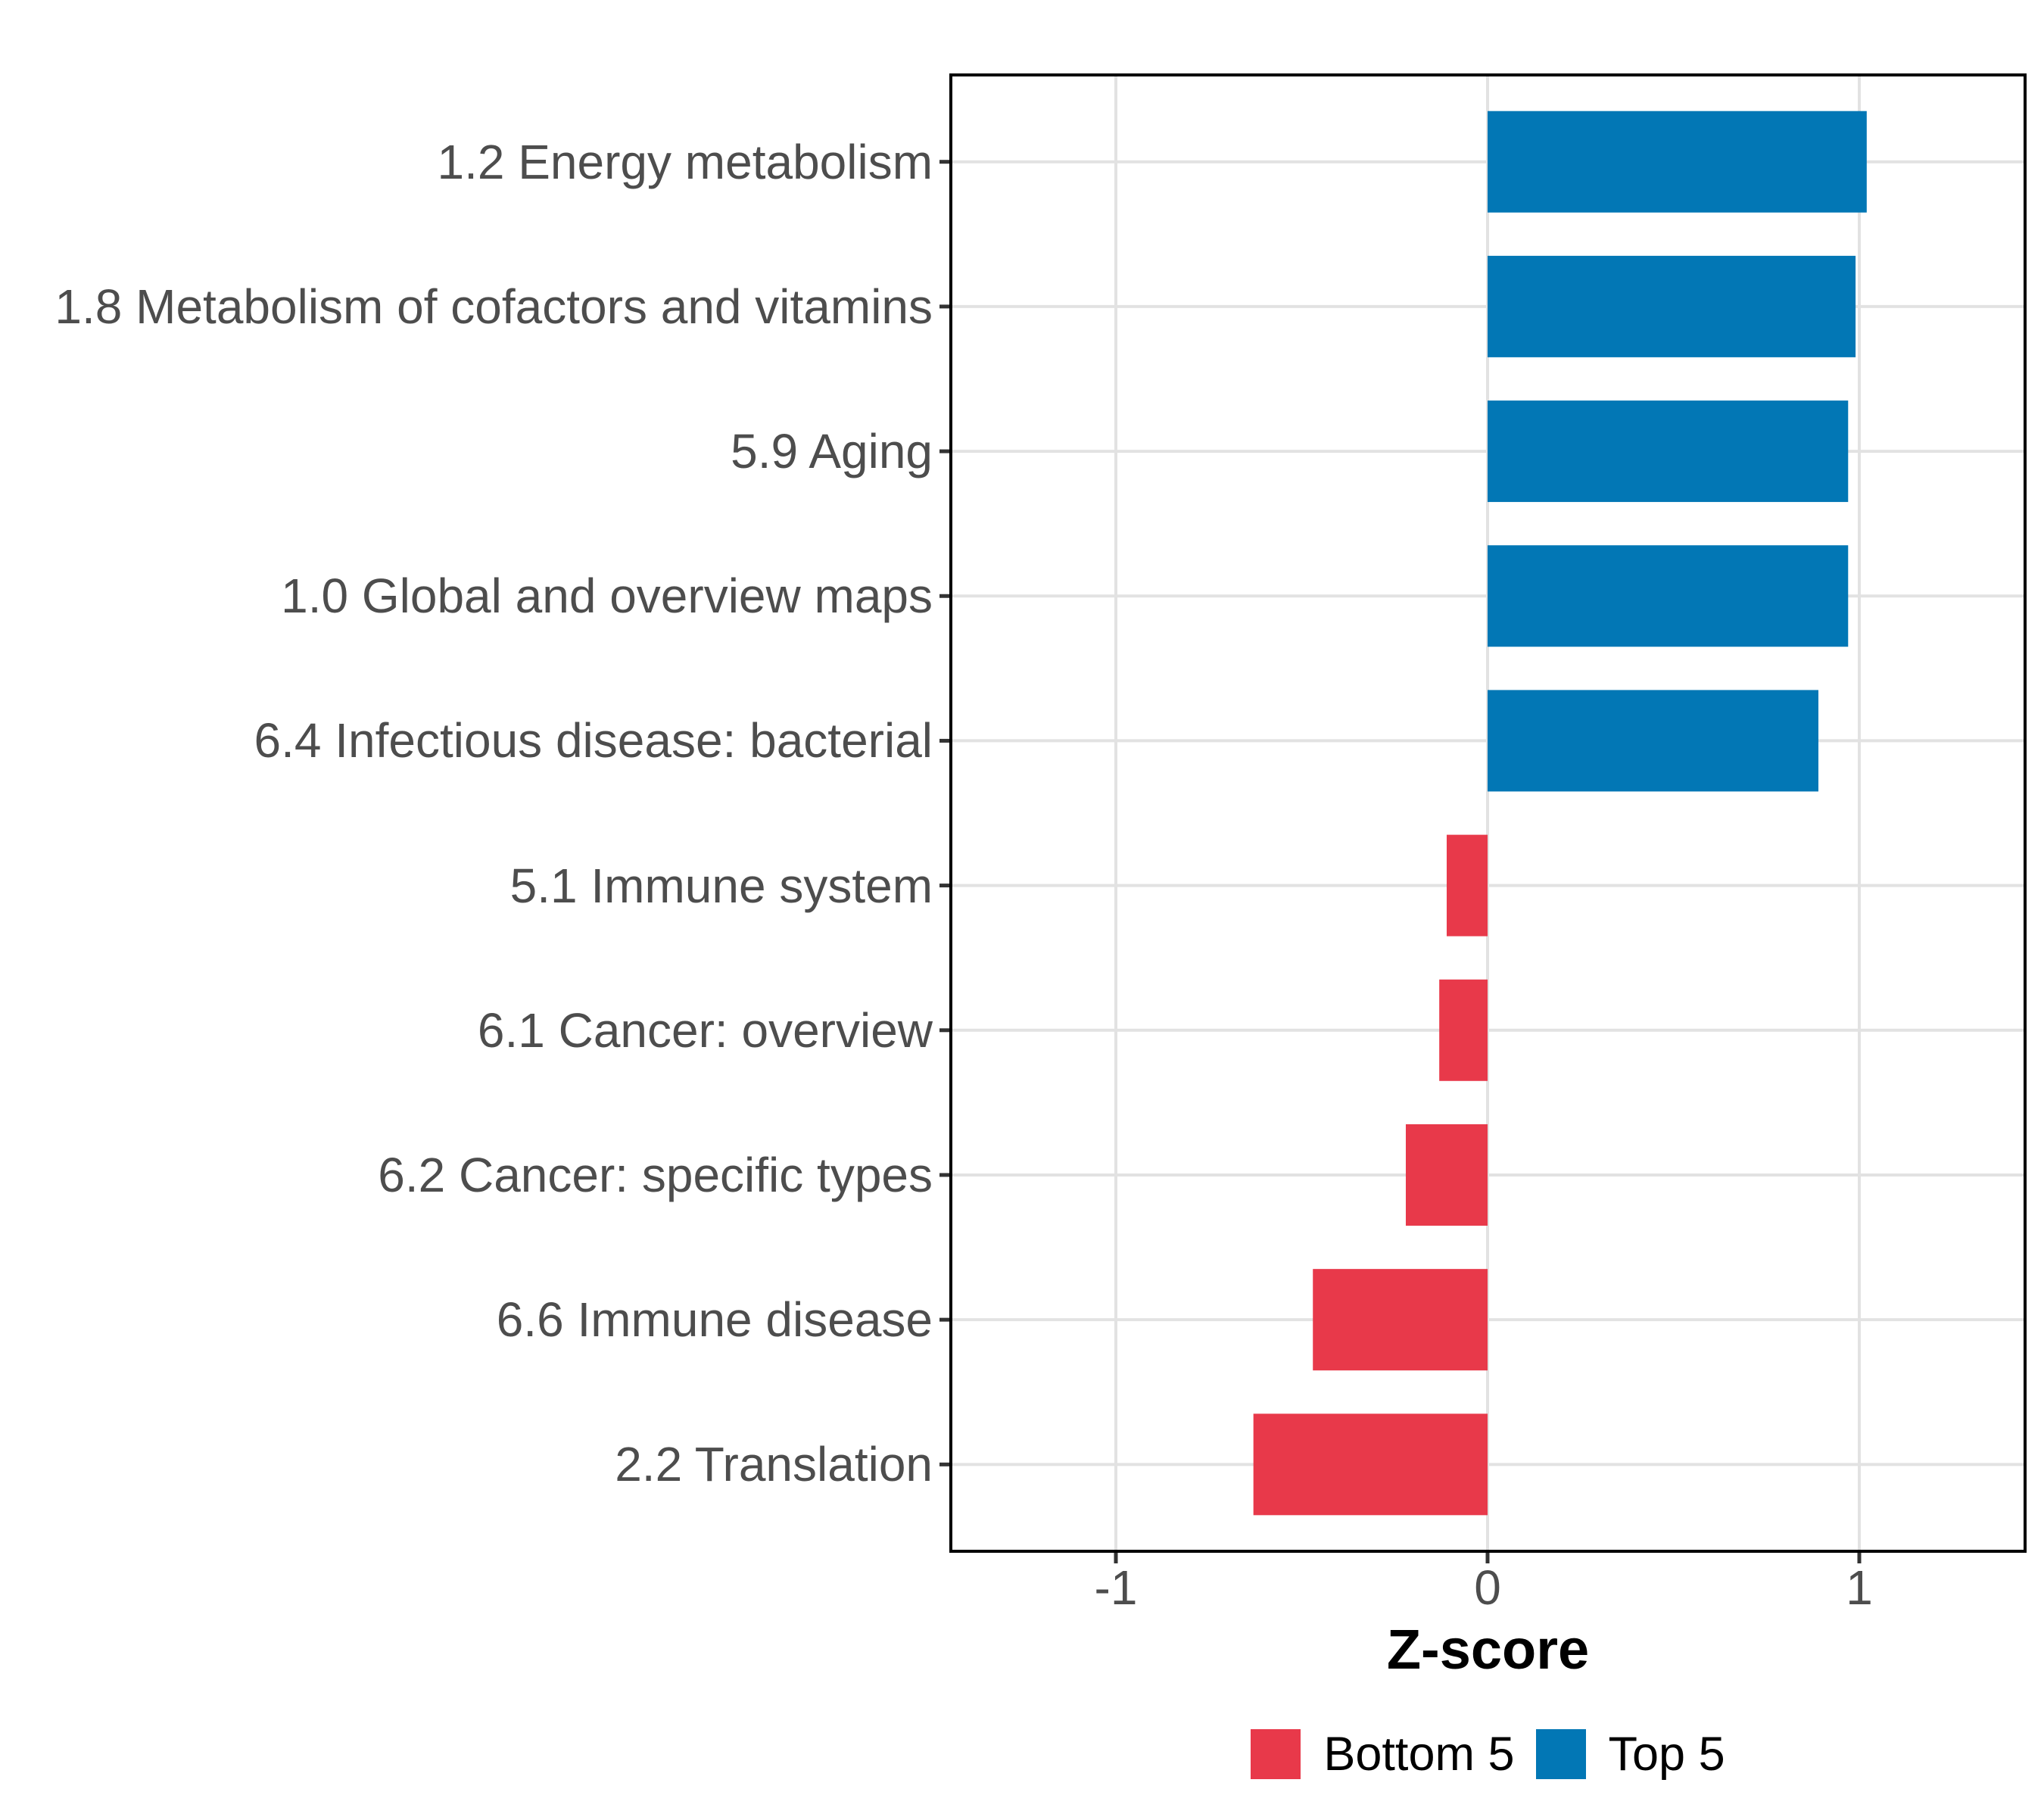 The width and height of the screenshot is (2044, 1817). I want to click on y-axis-label: 5.1 Immune system, so click(721, 885).